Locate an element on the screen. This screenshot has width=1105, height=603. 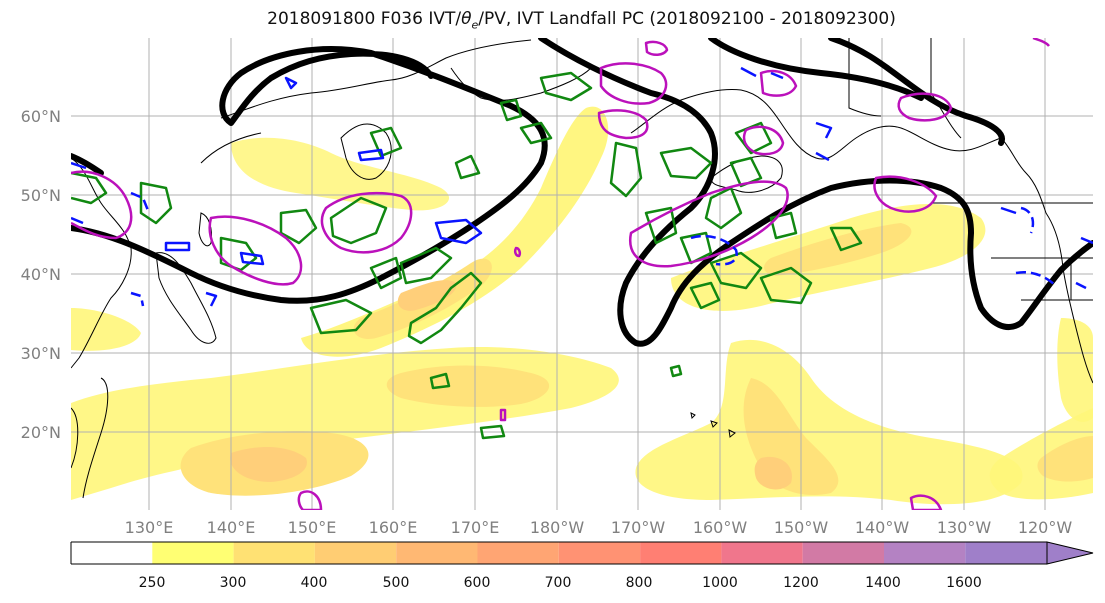
lon-label-170w: 170°W is located at coordinates (638, 527).